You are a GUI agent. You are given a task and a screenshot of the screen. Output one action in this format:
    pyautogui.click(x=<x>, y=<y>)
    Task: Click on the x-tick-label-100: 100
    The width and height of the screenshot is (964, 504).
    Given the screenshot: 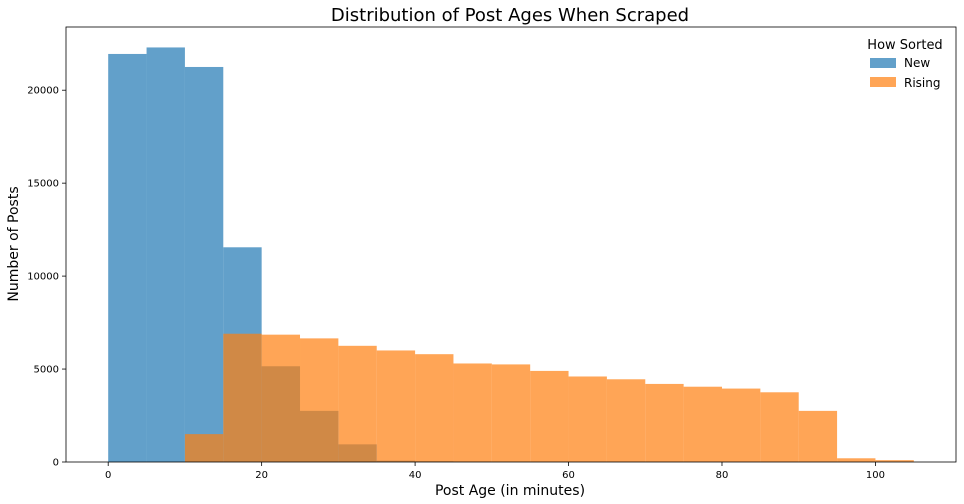 What is the action you would take?
    pyautogui.click(x=875, y=475)
    